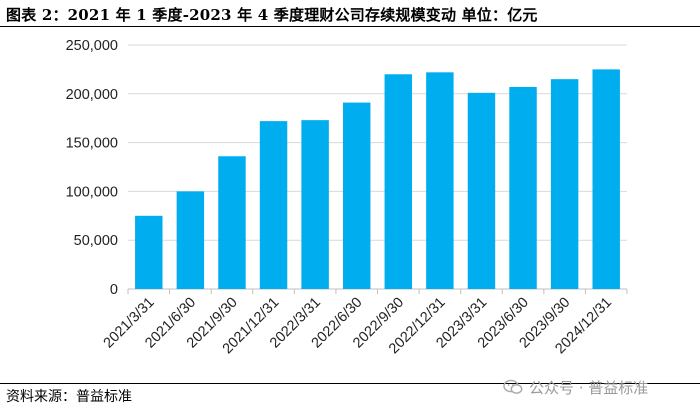 The height and width of the screenshot is (416, 700). What do you see at coordinates (513, 386) in the screenshot?
I see `wechat-icon` at bounding box center [513, 386].